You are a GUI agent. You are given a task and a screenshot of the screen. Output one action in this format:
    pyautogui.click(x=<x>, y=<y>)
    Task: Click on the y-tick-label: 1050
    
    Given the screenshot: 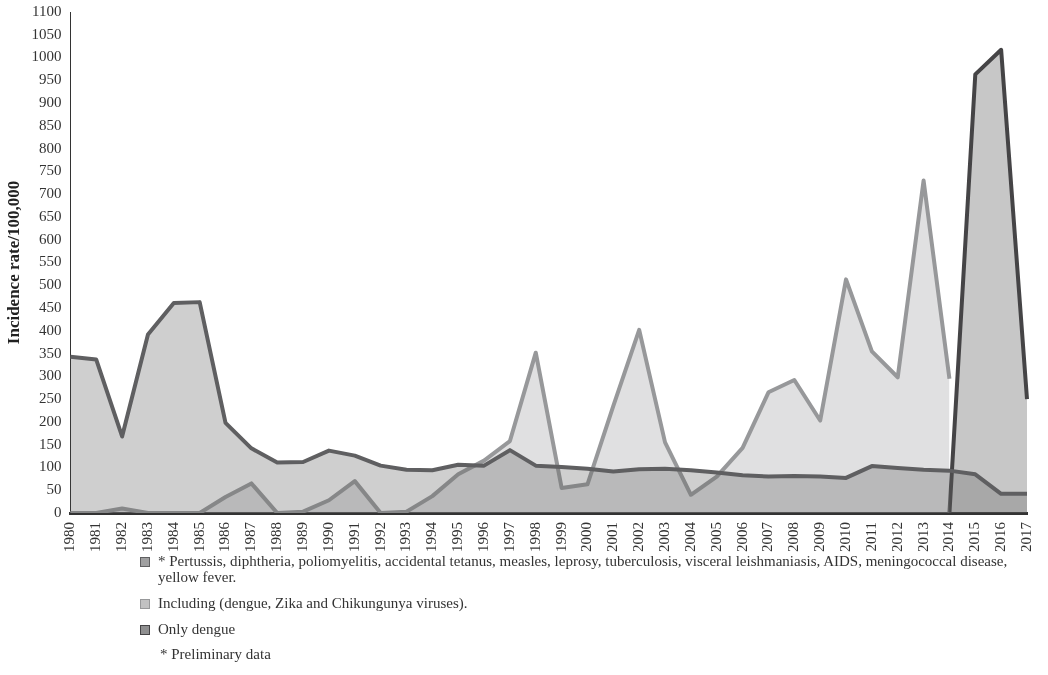 What is the action you would take?
    pyautogui.click(x=46, y=33)
    